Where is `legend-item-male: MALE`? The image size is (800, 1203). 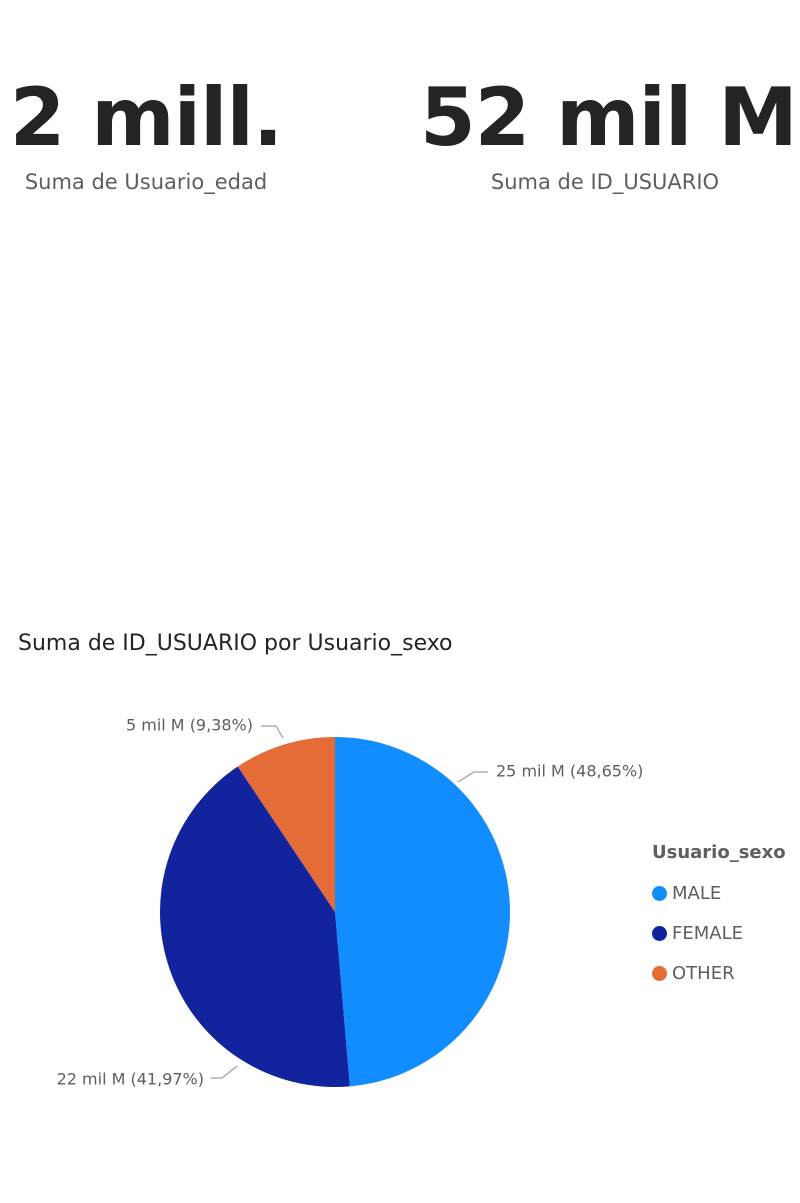 legend-item-male: MALE is located at coordinates (719, 893).